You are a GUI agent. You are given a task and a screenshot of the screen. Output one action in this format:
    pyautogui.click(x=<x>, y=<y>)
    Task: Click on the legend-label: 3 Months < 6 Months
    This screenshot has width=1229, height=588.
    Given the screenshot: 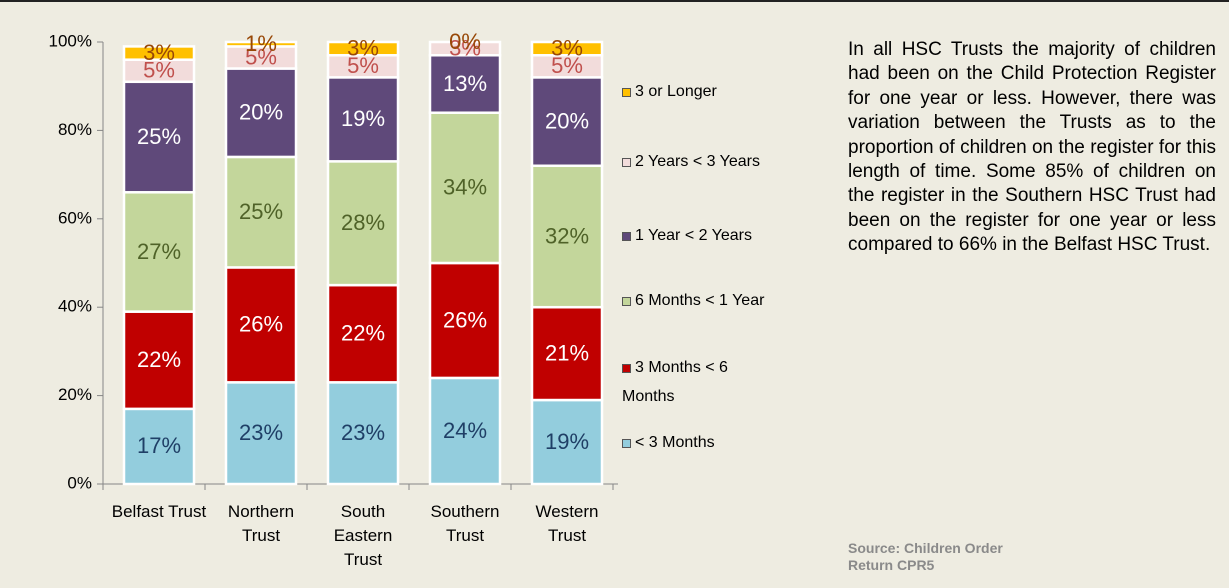 What is the action you would take?
    pyautogui.click(x=675, y=382)
    